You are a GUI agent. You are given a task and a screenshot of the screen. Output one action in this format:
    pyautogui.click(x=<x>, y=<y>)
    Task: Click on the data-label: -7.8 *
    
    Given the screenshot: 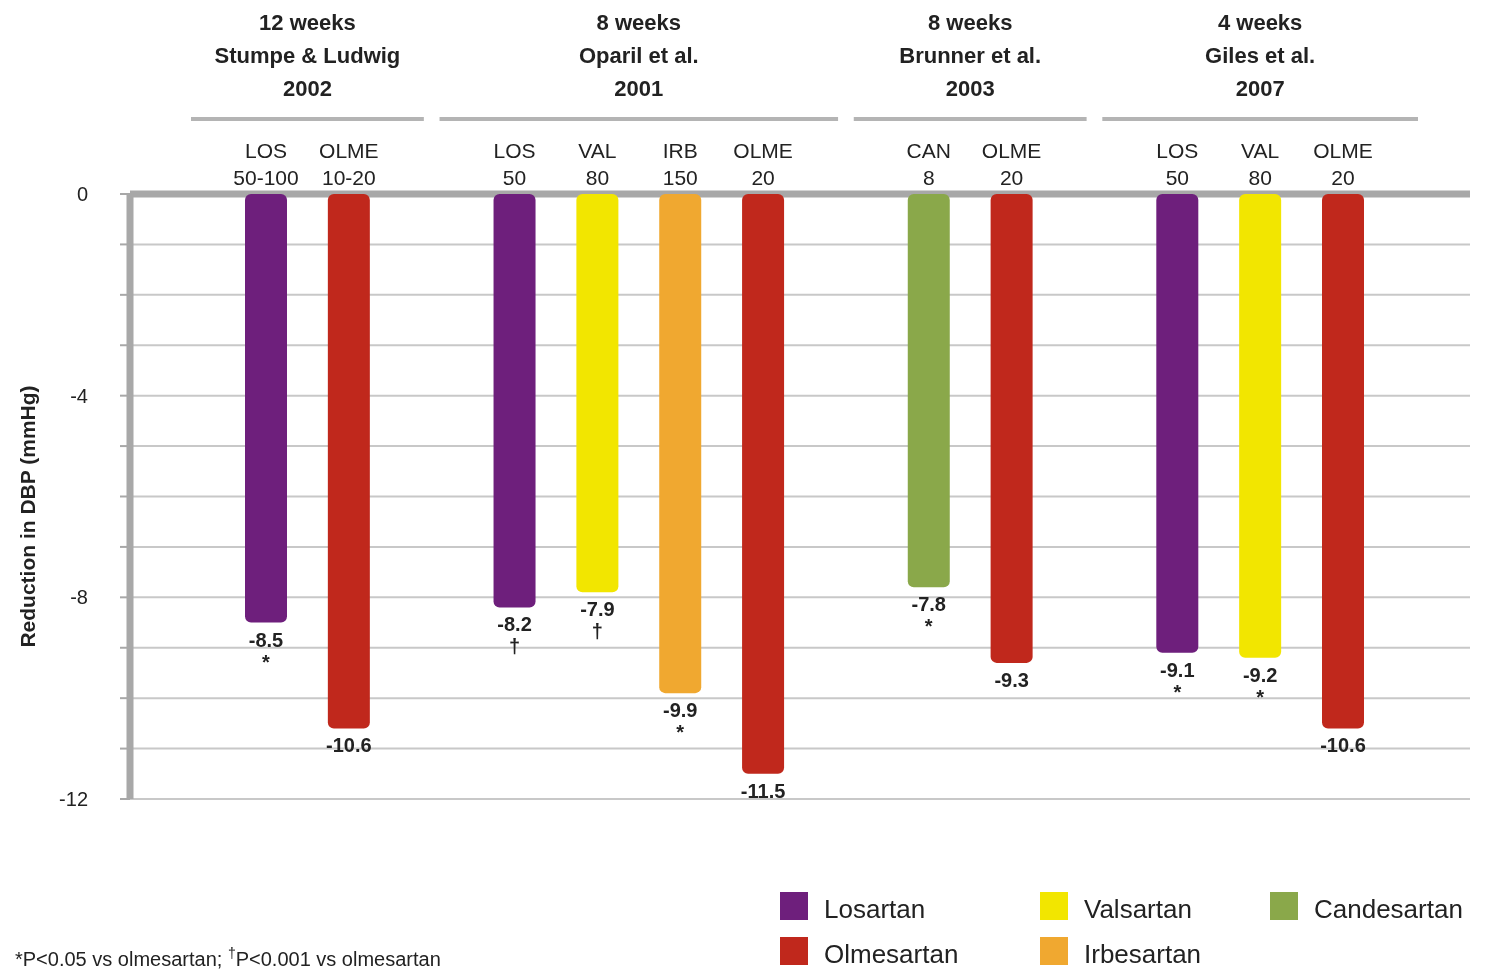 What is the action you would take?
    pyautogui.click(x=928, y=615)
    